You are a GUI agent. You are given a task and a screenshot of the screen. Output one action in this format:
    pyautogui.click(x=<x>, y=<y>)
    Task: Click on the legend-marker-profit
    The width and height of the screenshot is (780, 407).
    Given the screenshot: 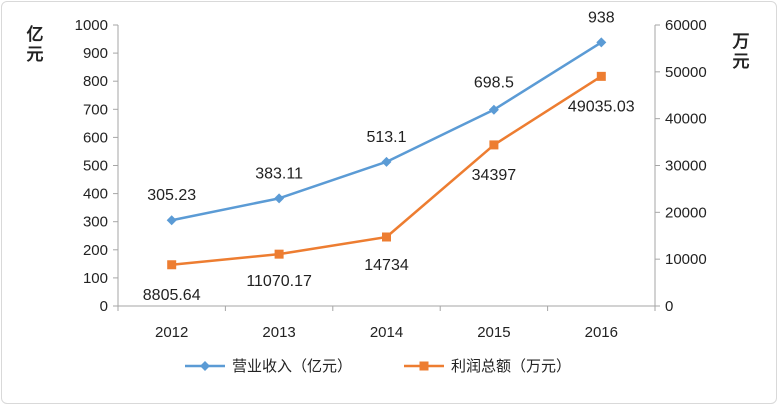 What is the action you would take?
    pyautogui.click(x=424, y=366)
    